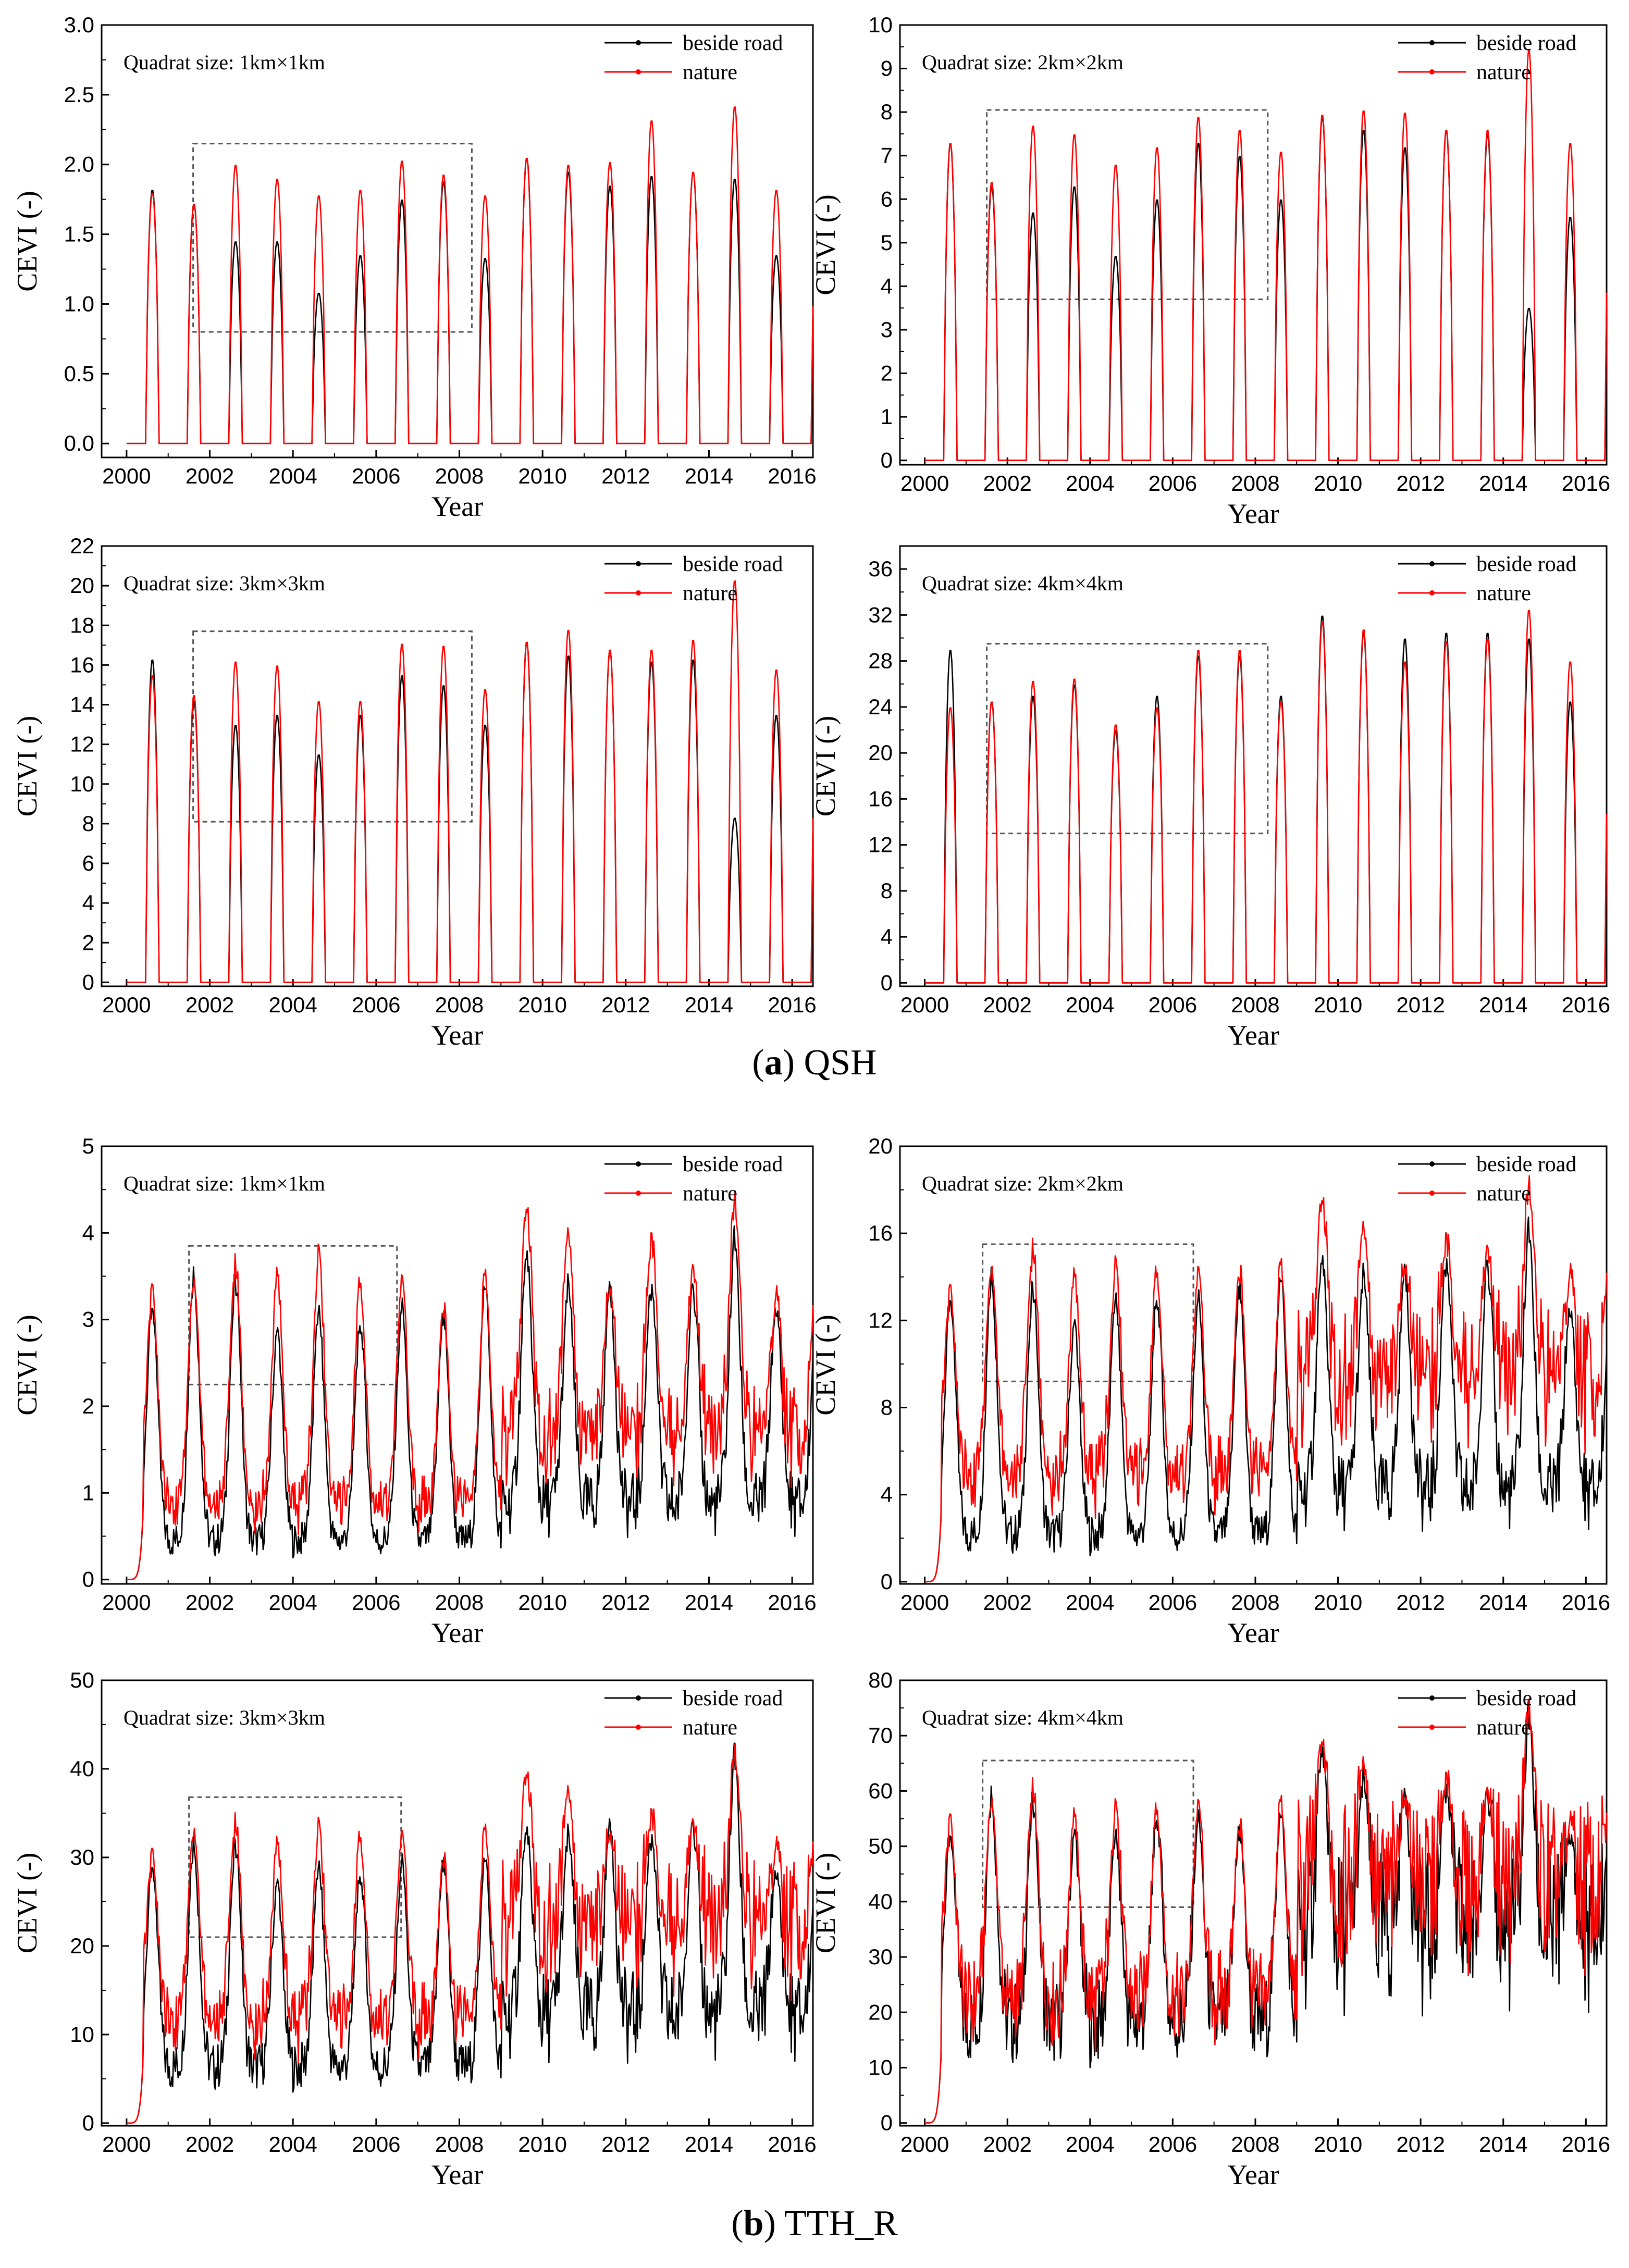 The height and width of the screenshot is (2268, 1629). I want to click on y-tick-label: 5, so click(887, 242).